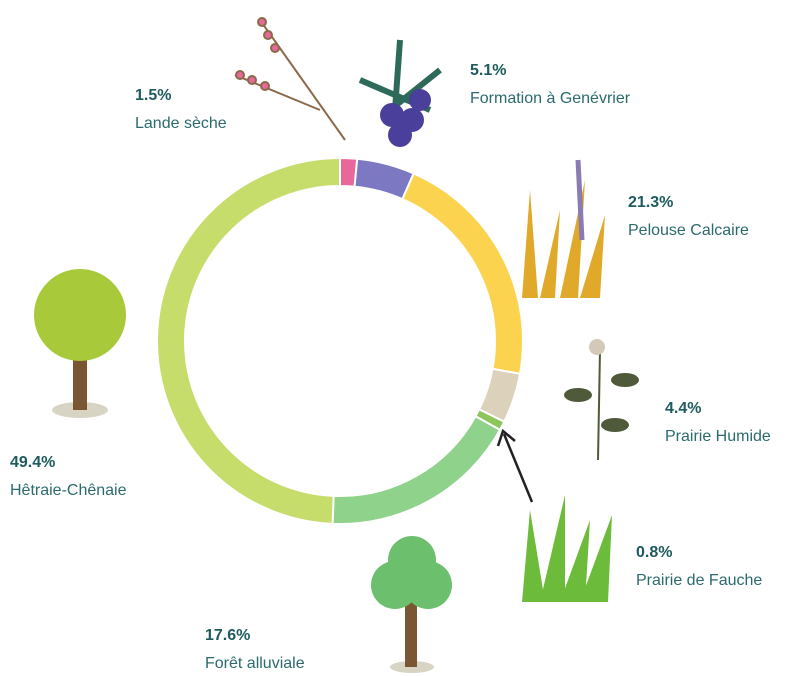 Image resolution: width=810 pixels, height=677 pixels. What do you see at coordinates (153, 95) in the screenshot?
I see `value-label: 1.5%` at bounding box center [153, 95].